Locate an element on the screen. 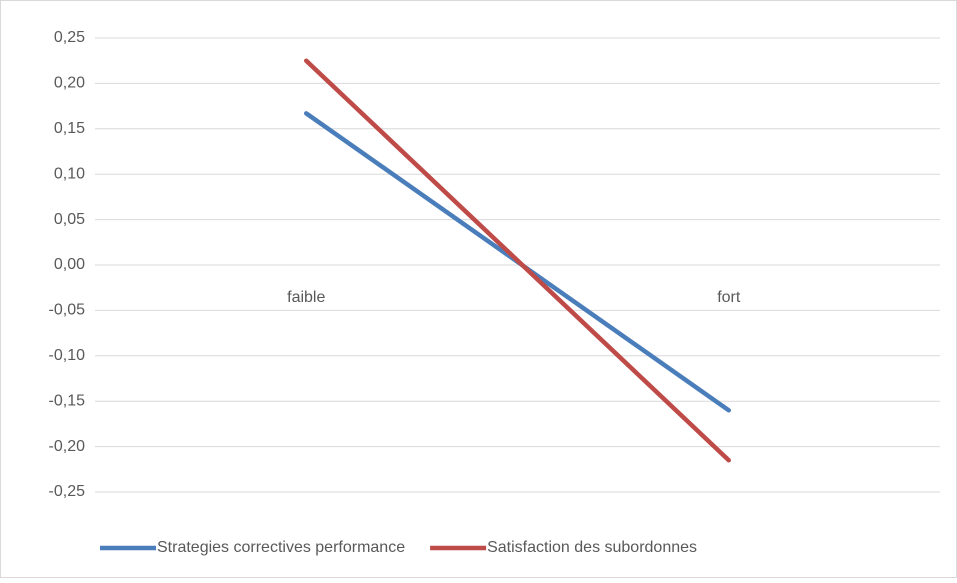 The width and height of the screenshot is (957, 583). y-tick-label: -0,10 is located at coordinates (67, 355).